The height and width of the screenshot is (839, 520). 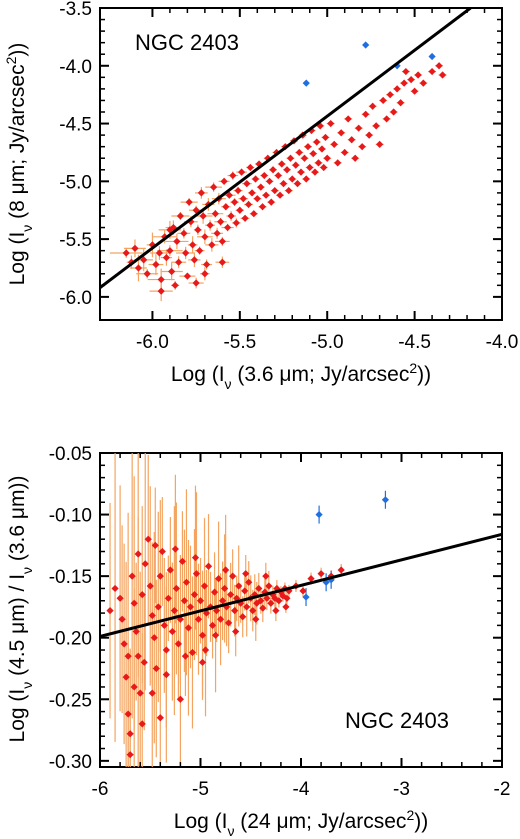 I want to click on top-annotation: NGC 2403, so click(x=187, y=42).